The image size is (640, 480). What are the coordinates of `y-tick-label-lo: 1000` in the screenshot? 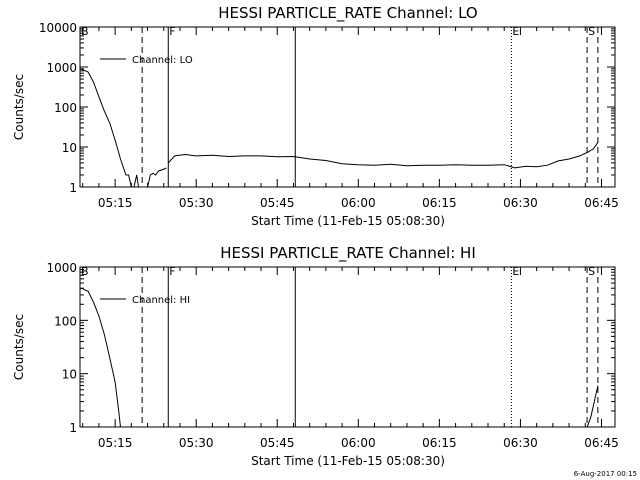 It's located at (61, 68).